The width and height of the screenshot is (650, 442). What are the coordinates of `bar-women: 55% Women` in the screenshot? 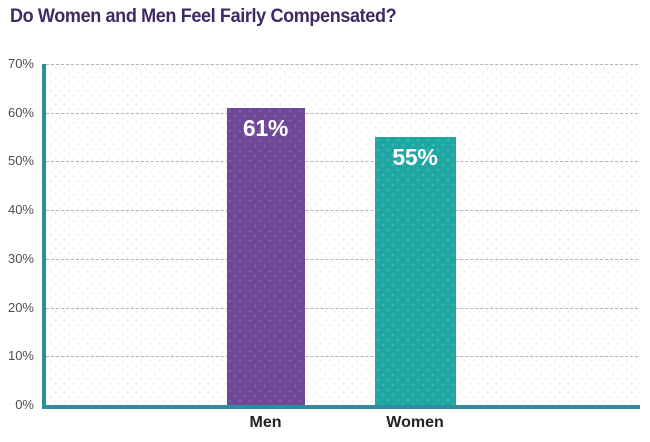 It's located at (415, 284).